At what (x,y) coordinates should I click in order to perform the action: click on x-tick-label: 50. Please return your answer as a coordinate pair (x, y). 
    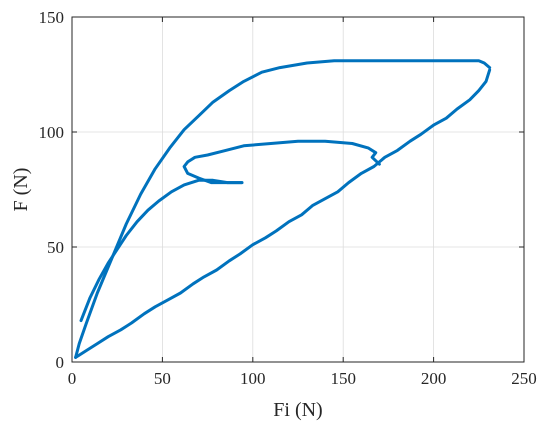
    Looking at the image, I should click on (162, 378).